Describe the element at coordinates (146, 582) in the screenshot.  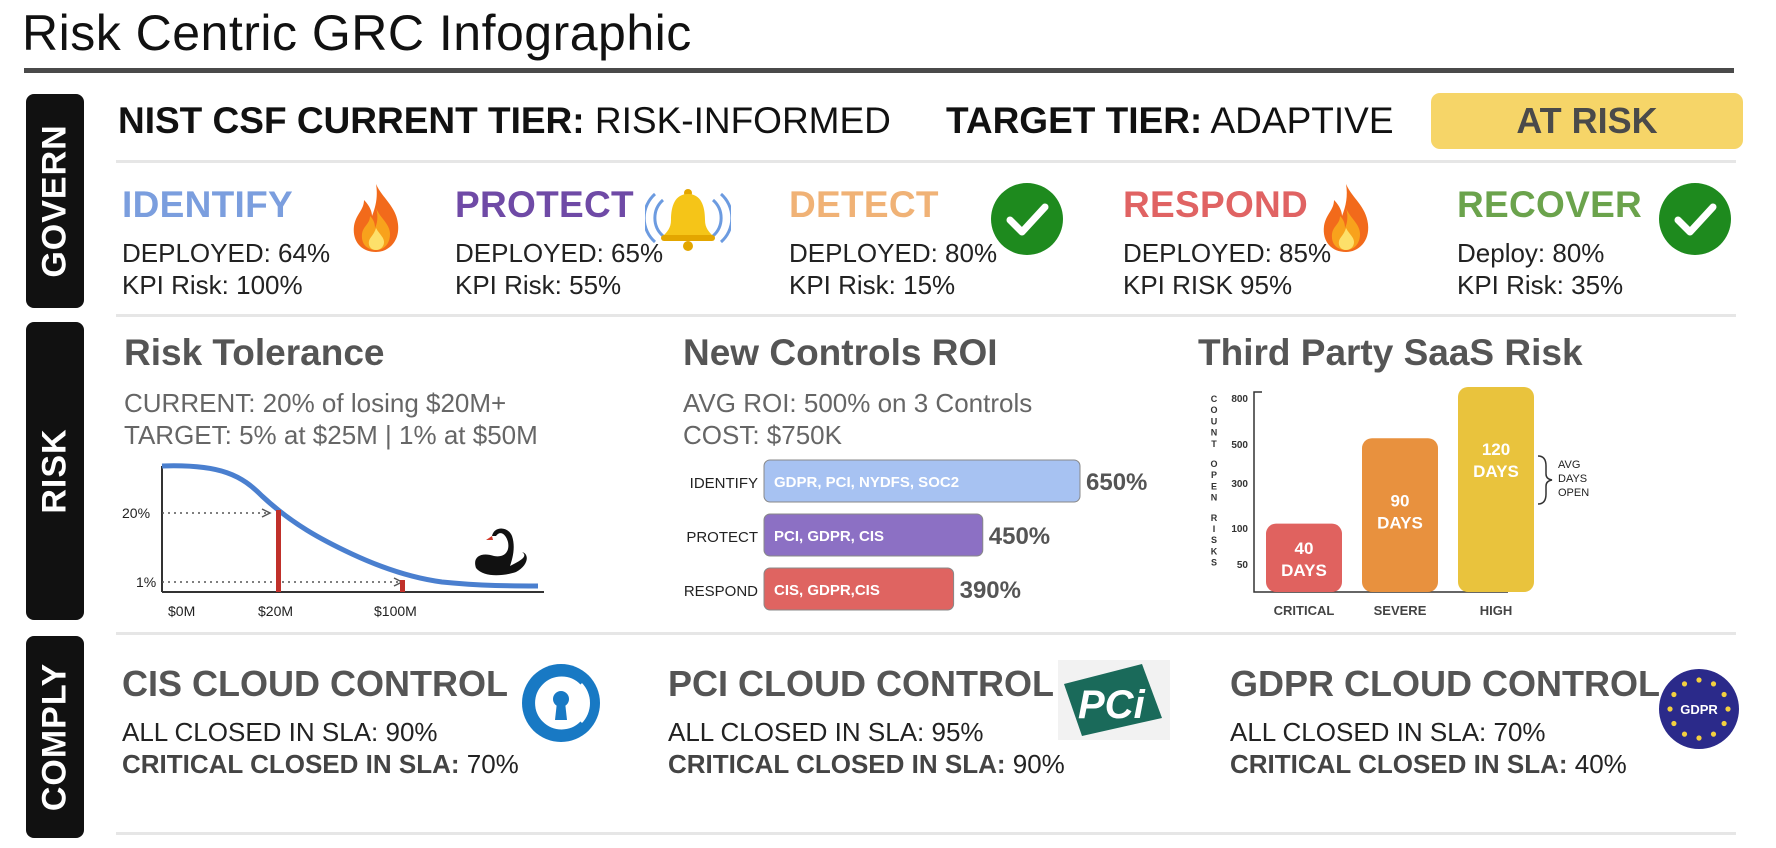
I see `y-tick-1: 1%` at that location.